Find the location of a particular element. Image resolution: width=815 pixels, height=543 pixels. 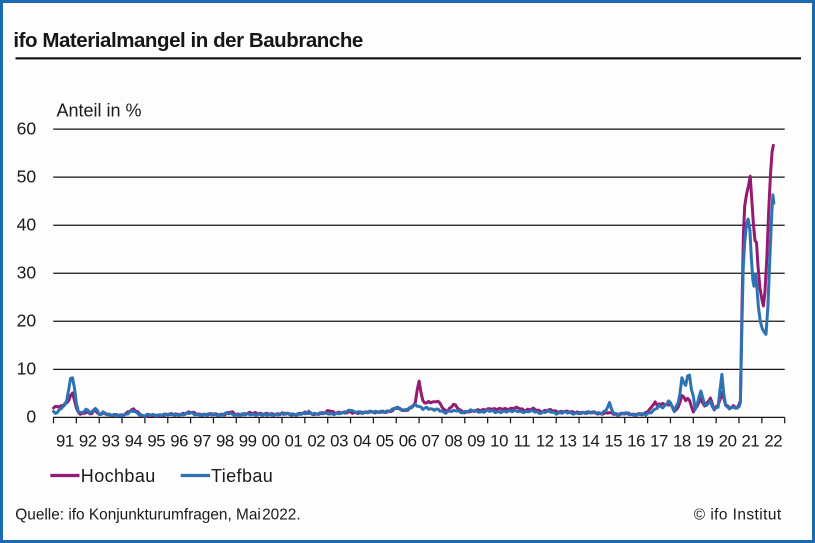

svg-text: 96 is located at coordinates (179, 441).